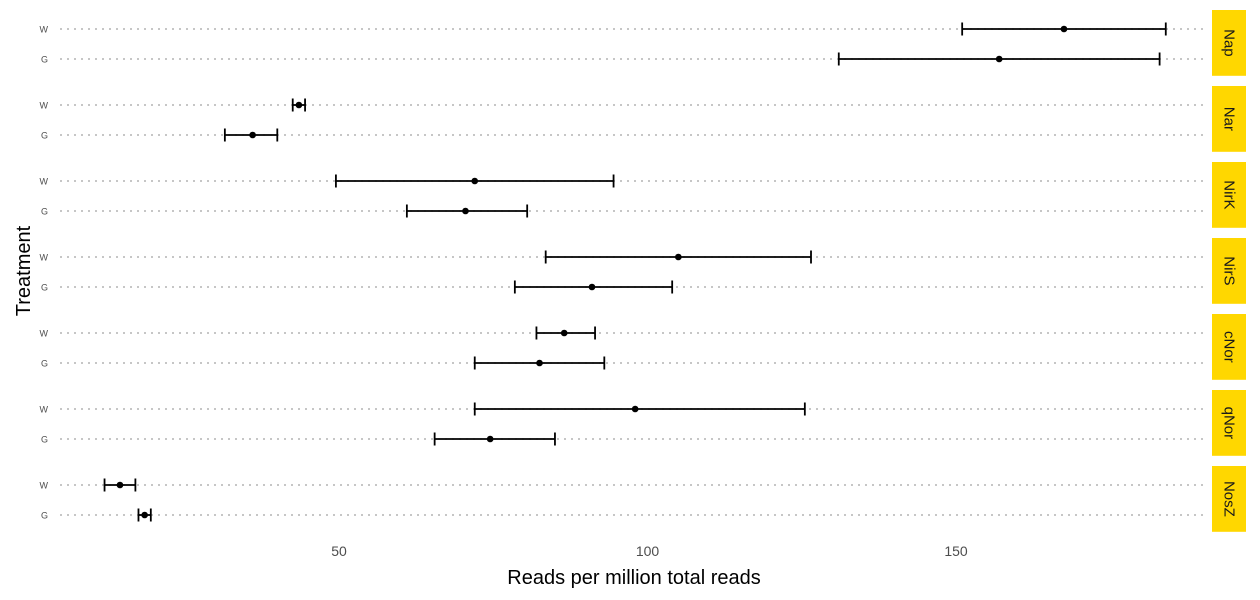  Describe the element at coordinates (643, 271) in the screenshot. I see `panel-nirs: W G NirS` at that location.